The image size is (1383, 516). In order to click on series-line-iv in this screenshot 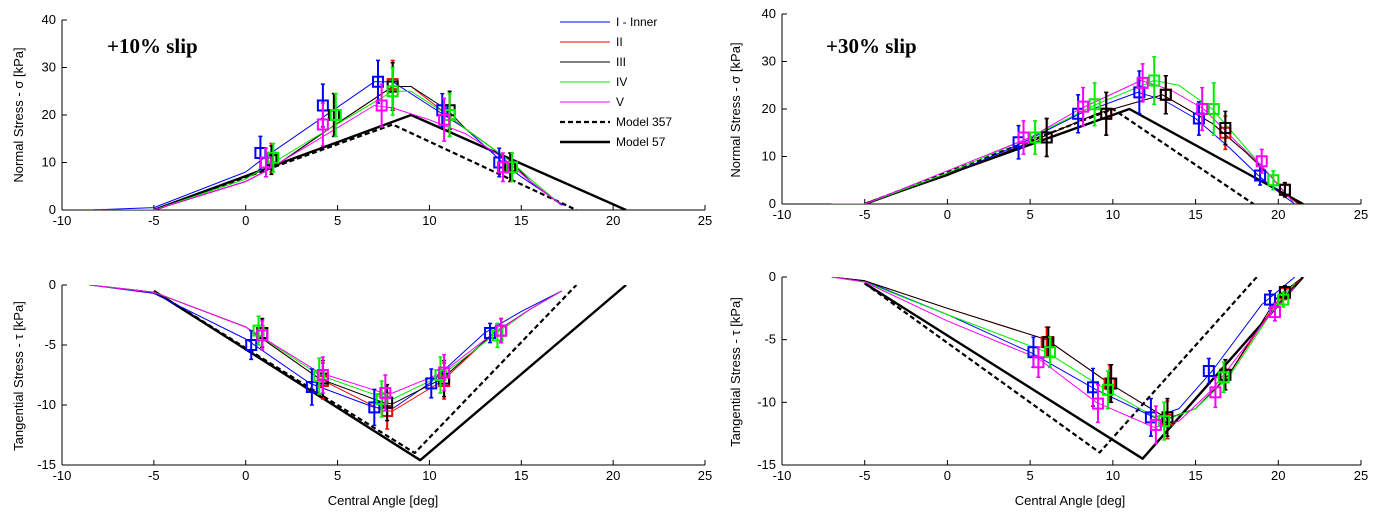, I will do `click(1063, 349)`.